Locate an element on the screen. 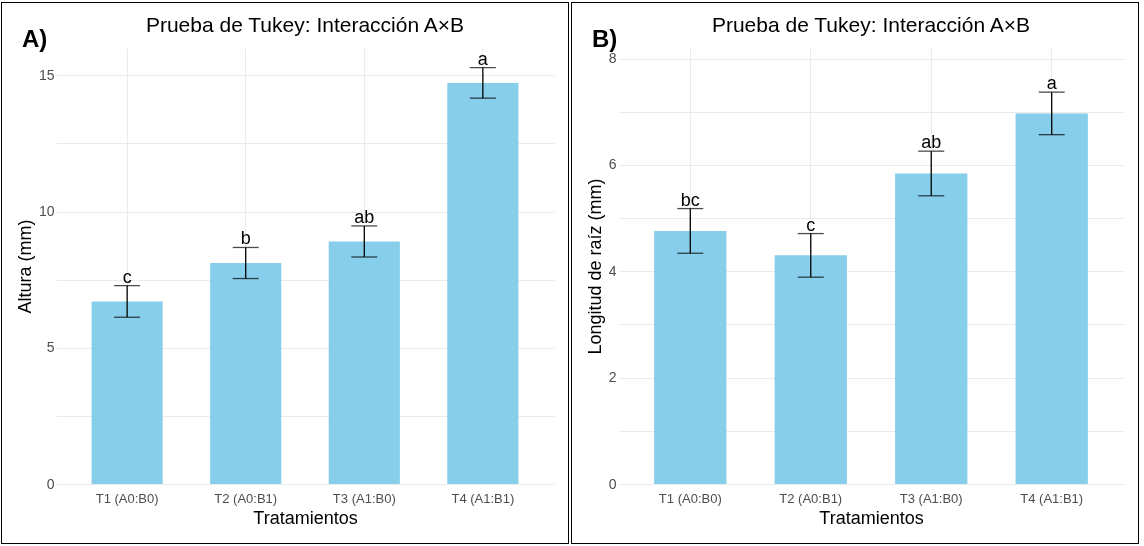 Image resolution: width=1144 pixels, height=546 pixels. y-tick-label: 10 is located at coordinates (46, 211).